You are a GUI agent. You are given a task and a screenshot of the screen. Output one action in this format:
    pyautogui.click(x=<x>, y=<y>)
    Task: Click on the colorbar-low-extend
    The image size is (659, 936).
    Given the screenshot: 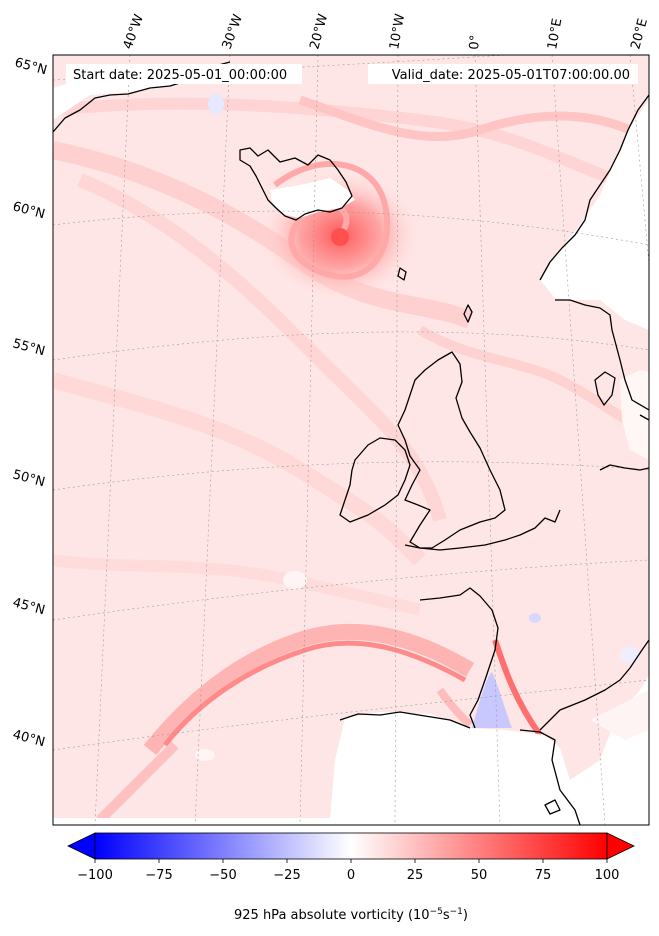 What is the action you would take?
    pyautogui.click(x=81, y=846)
    